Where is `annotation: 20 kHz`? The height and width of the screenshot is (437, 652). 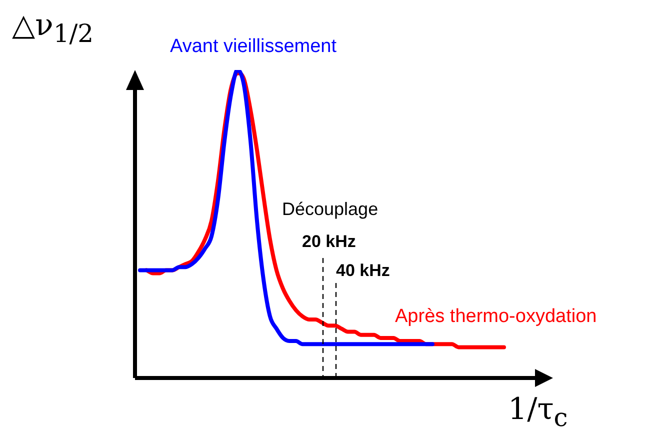
annotation: 20 kHz is located at coordinates (329, 241).